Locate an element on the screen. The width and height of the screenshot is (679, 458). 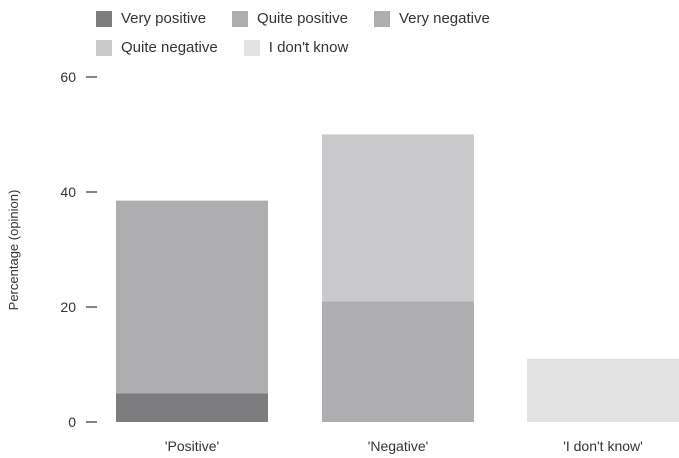
x-tick-label-negative: 'Negative' is located at coordinates (398, 446).